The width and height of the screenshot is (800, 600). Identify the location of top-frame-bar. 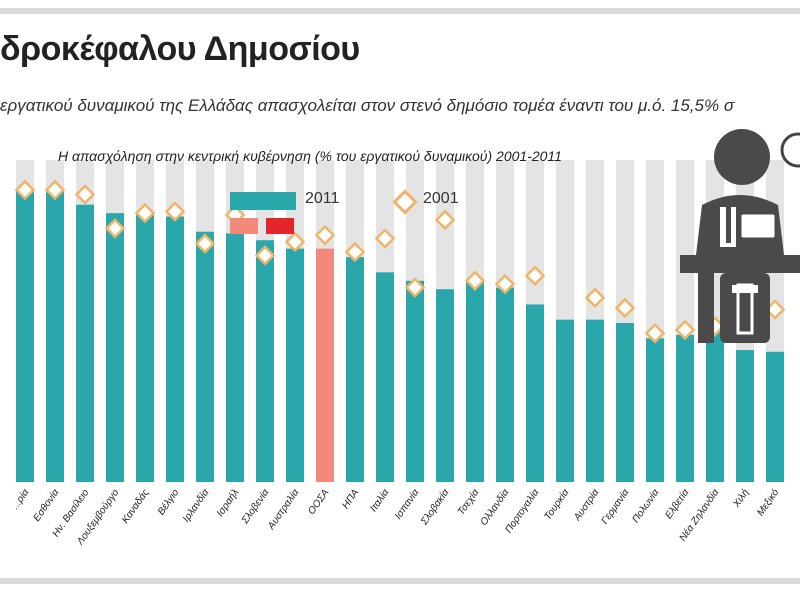
(400, 11).